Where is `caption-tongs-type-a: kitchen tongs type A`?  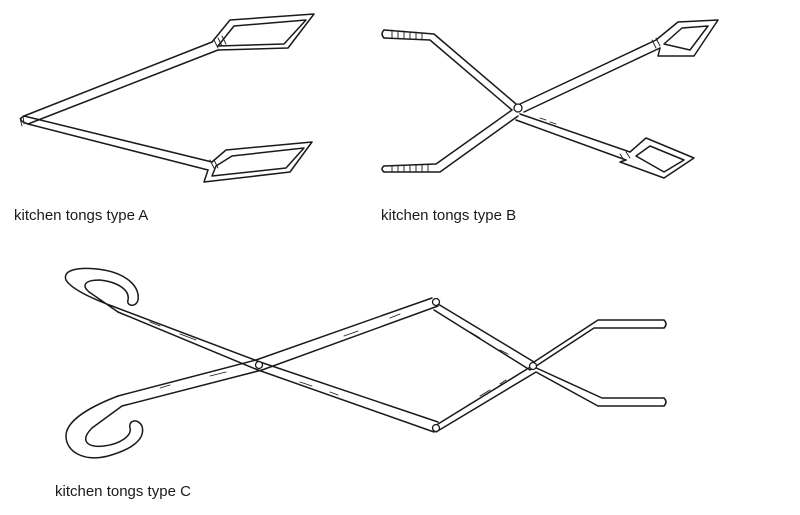 caption-tongs-type-a: kitchen tongs type A is located at coordinates (81, 215).